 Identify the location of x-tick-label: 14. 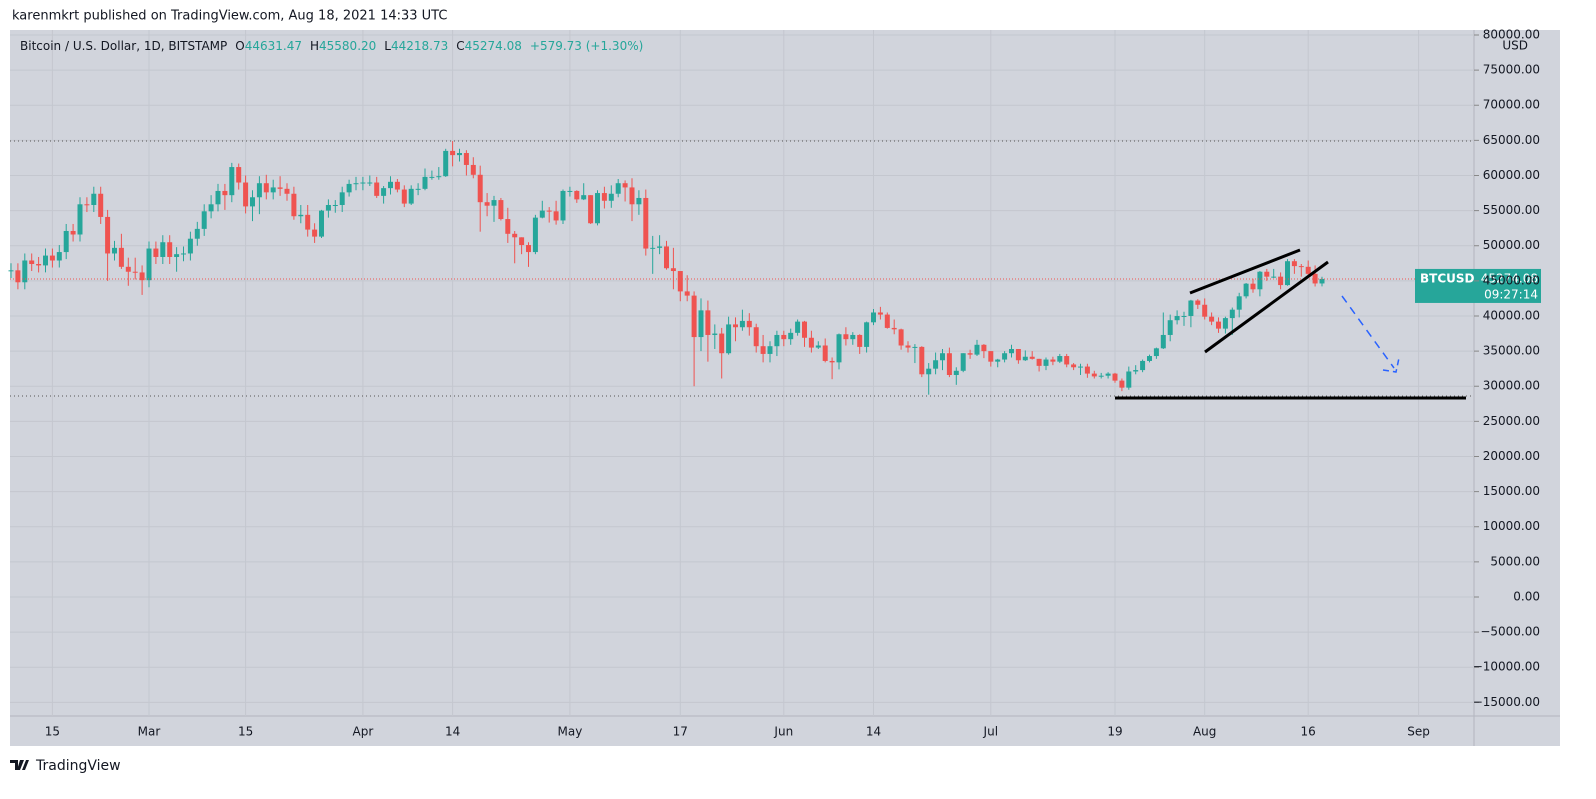
(873, 732).